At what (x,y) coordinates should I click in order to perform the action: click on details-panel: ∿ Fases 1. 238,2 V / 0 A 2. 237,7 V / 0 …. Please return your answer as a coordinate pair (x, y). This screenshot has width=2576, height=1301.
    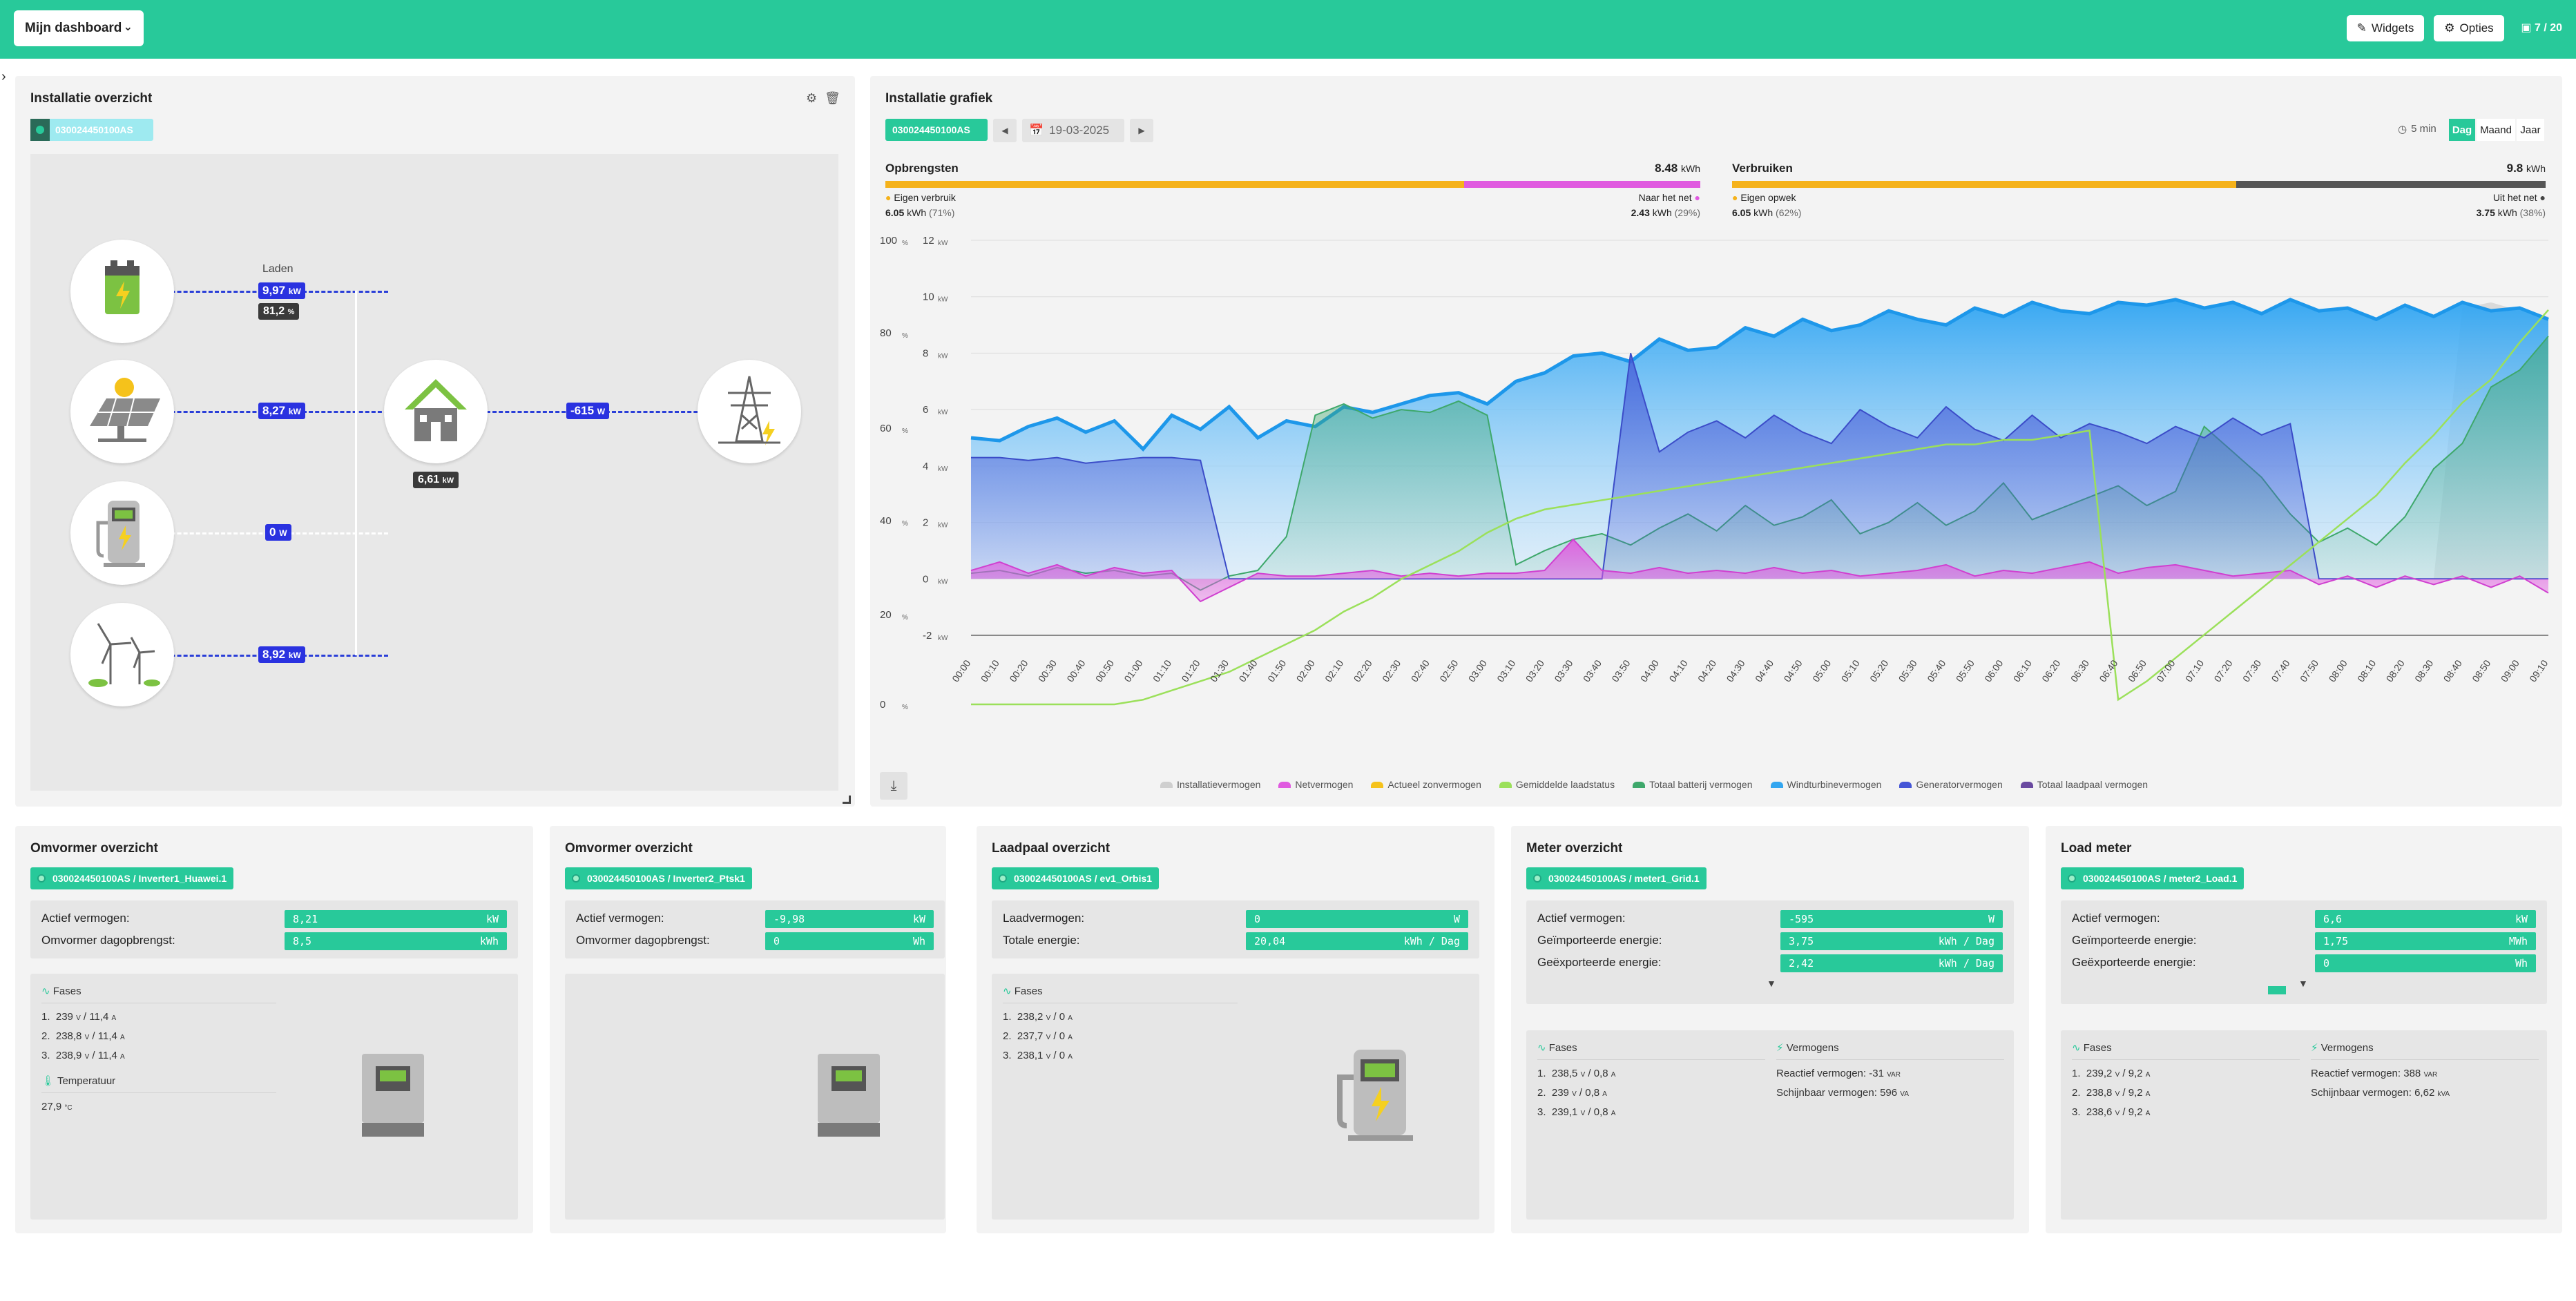
    Looking at the image, I should click on (1235, 1097).